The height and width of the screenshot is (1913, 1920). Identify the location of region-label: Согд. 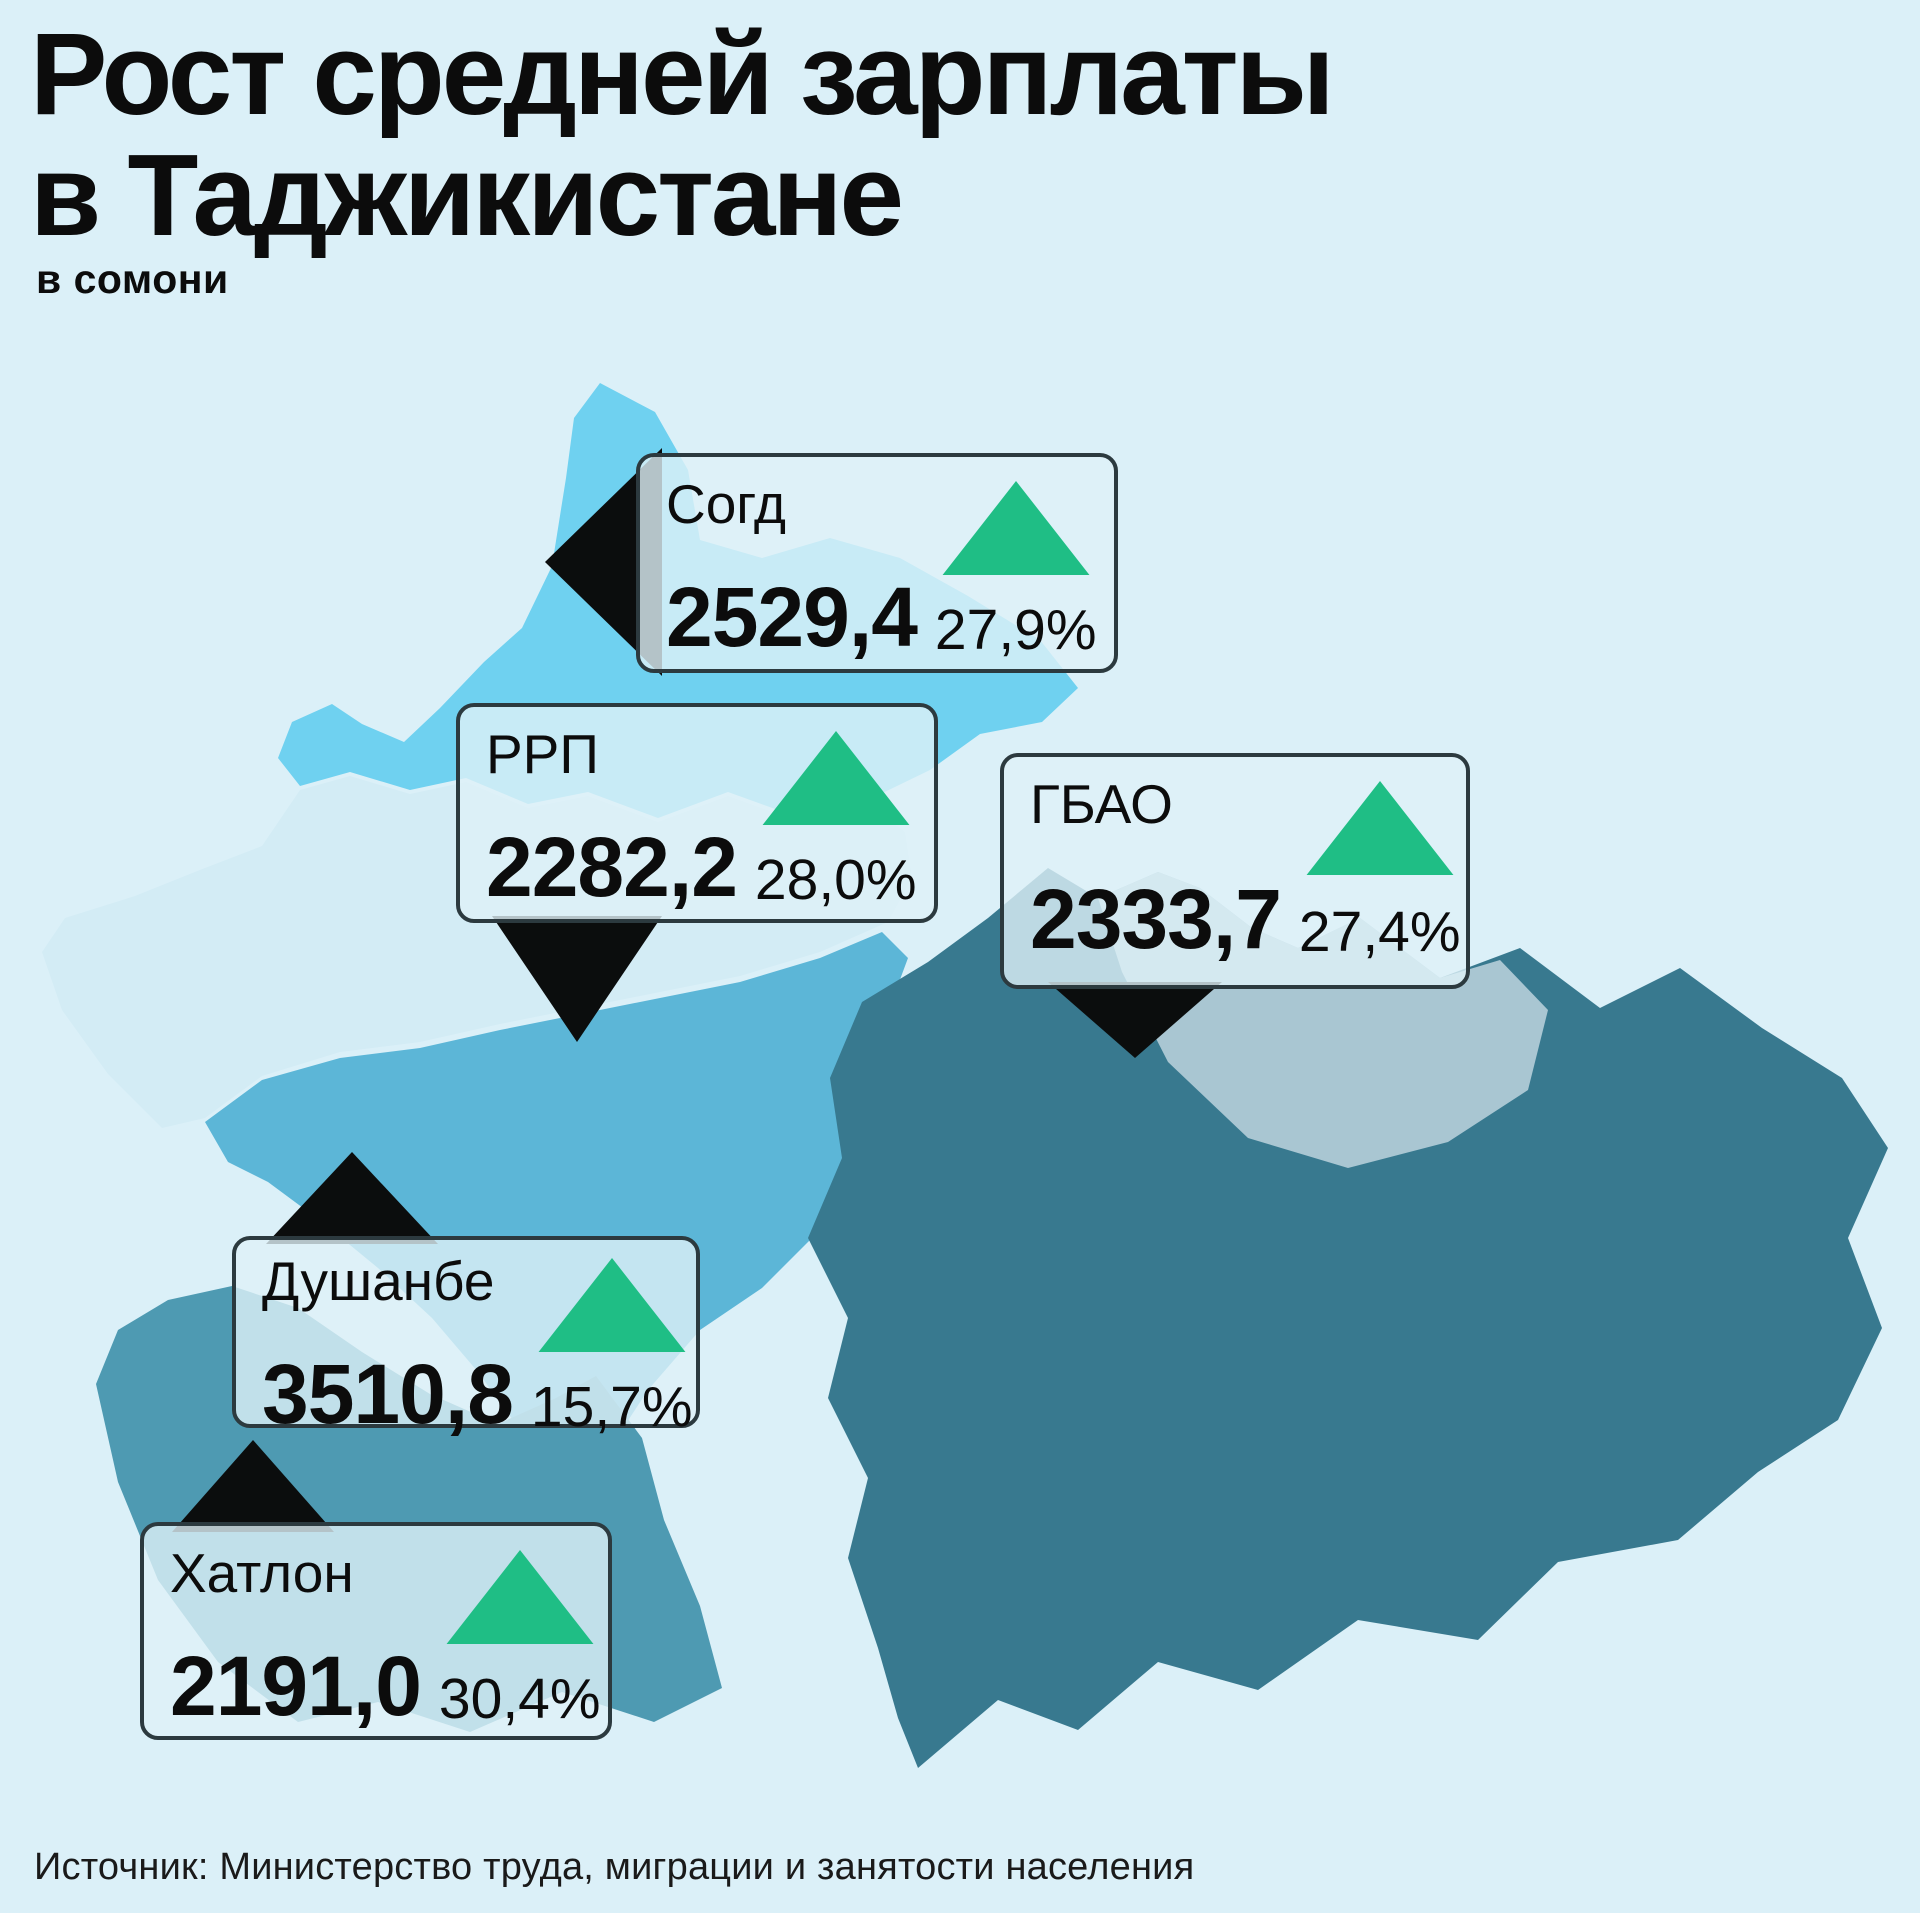
(726, 504).